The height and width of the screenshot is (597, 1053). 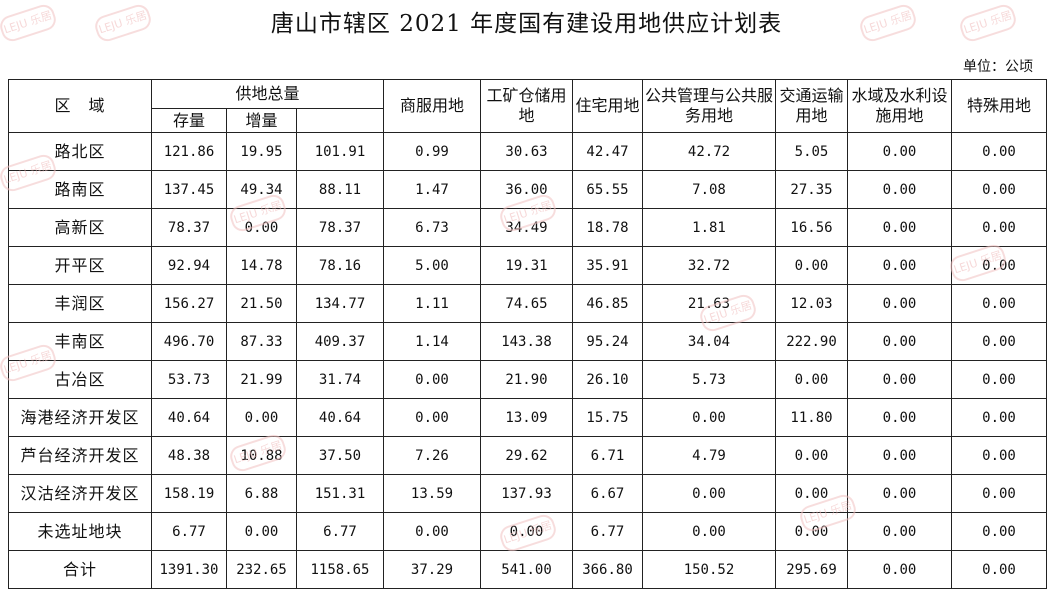 I want to click on cell-public: 4.79, so click(x=709, y=455).